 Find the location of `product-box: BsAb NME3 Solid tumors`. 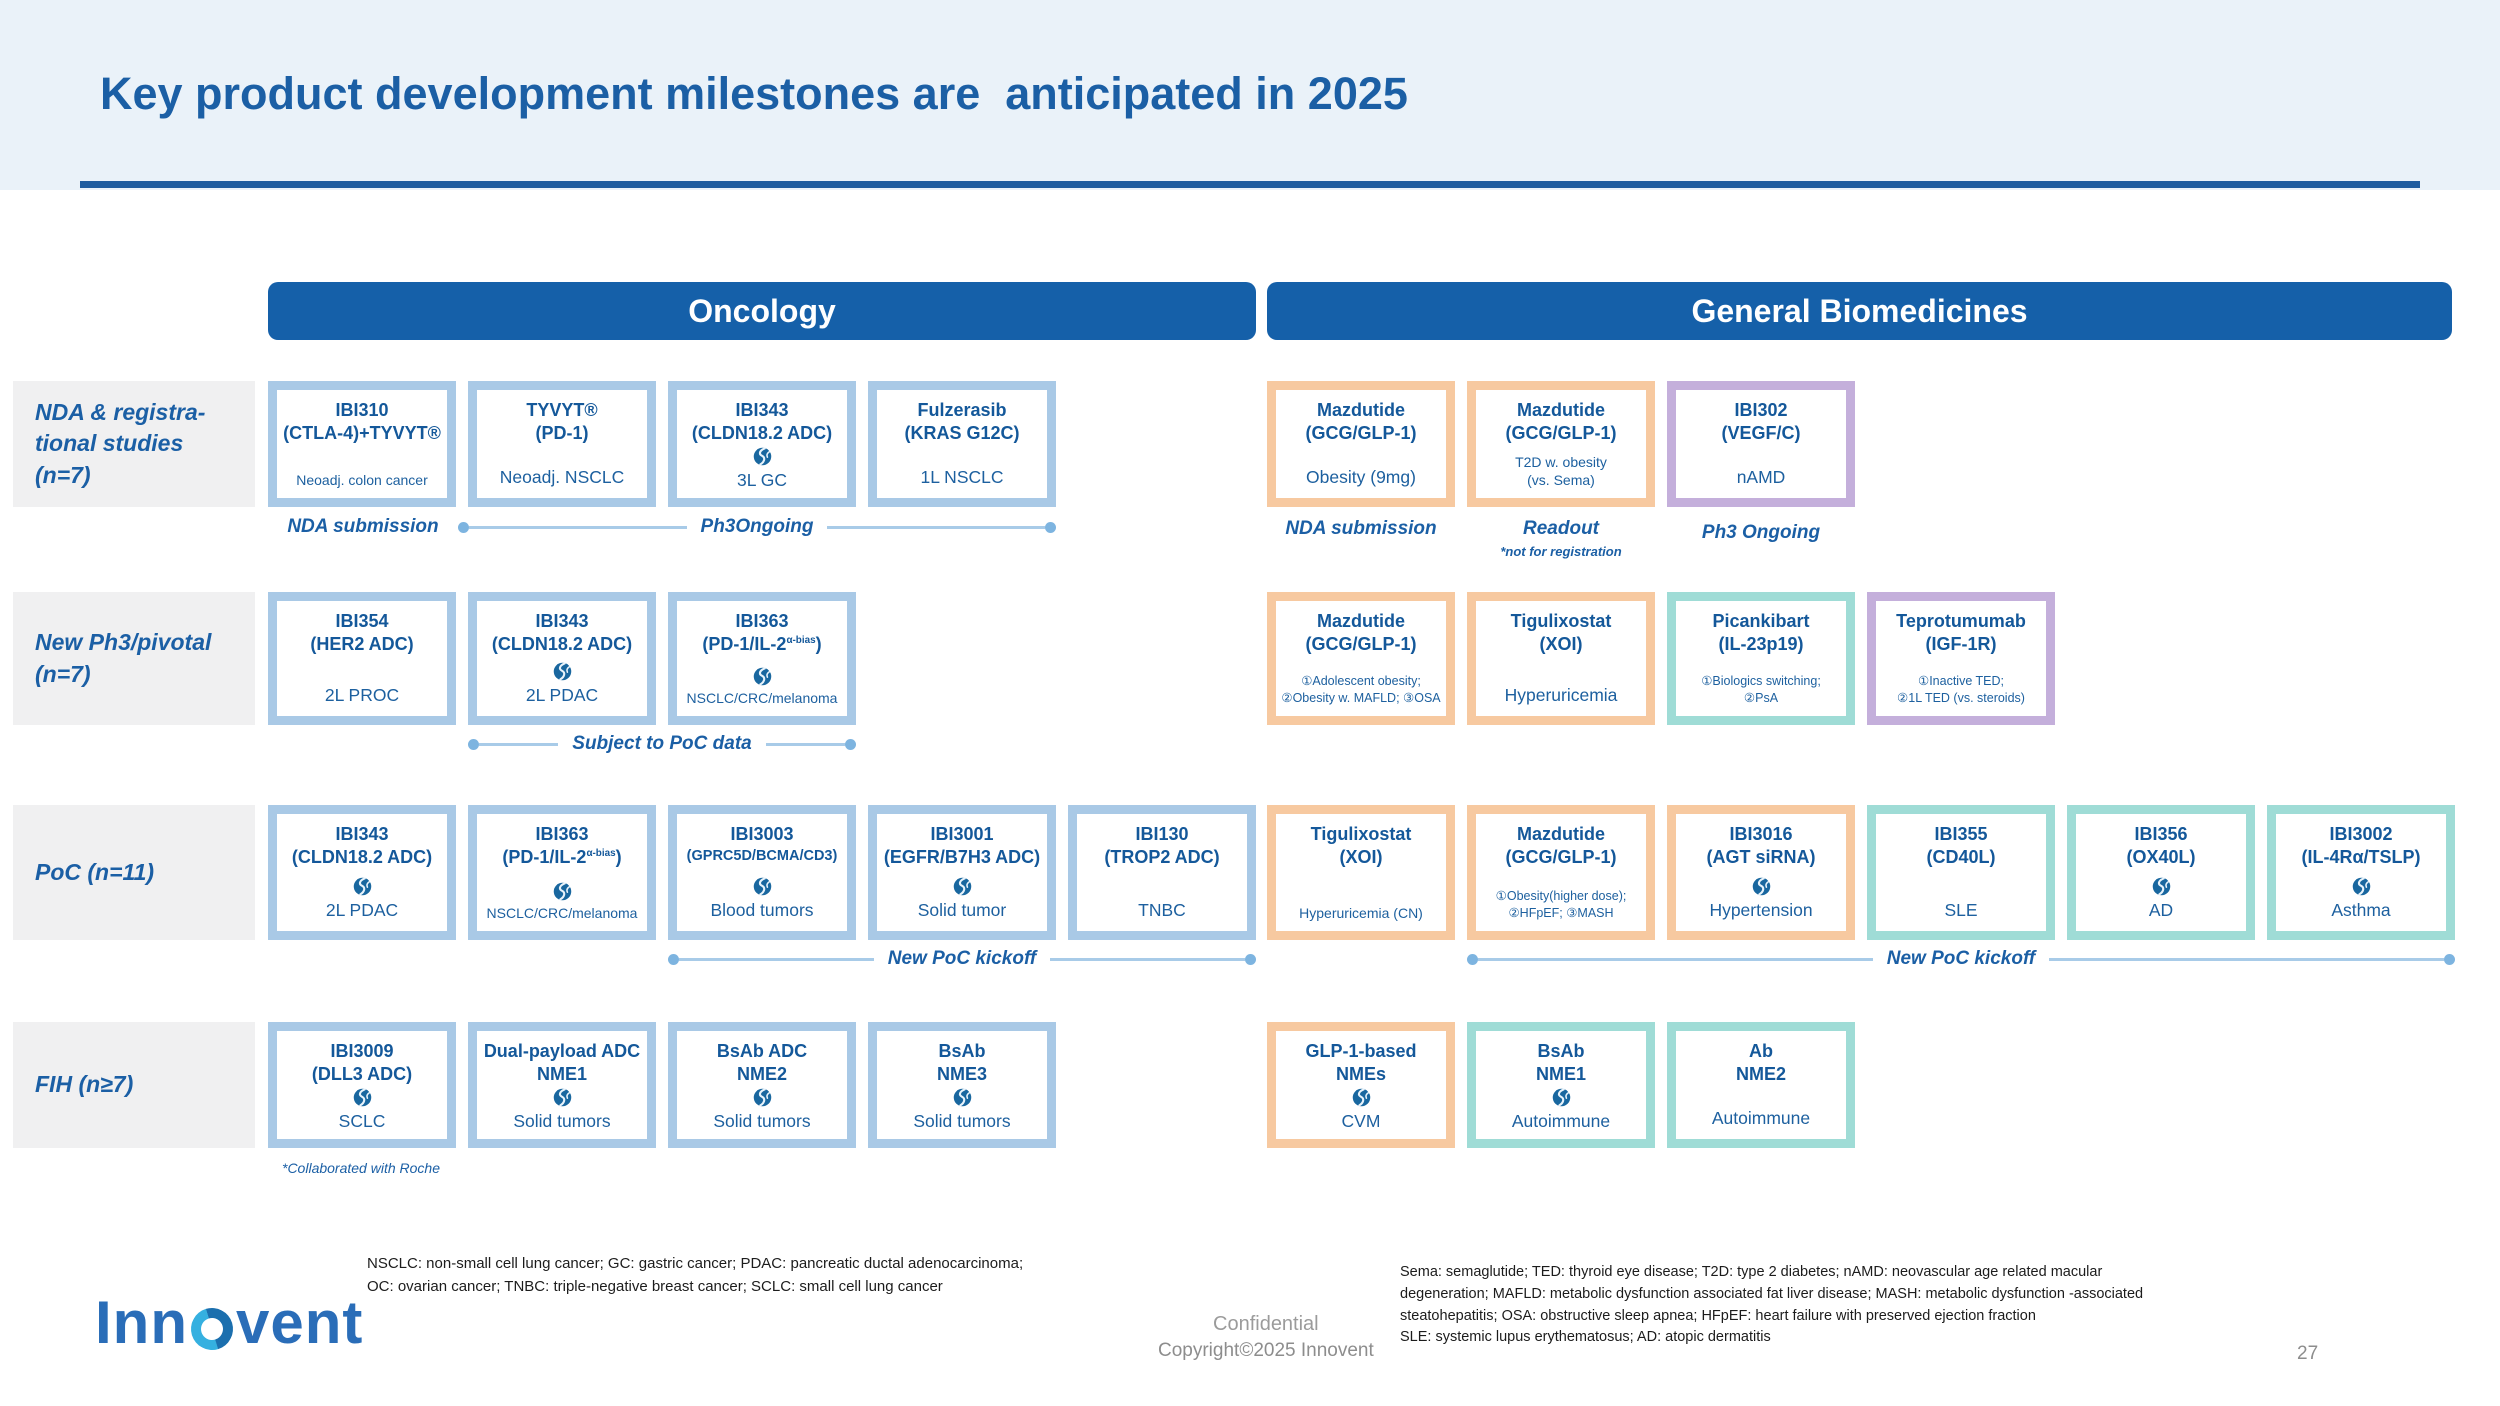

product-box: BsAb NME3 Solid tumors is located at coordinates (962, 1085).